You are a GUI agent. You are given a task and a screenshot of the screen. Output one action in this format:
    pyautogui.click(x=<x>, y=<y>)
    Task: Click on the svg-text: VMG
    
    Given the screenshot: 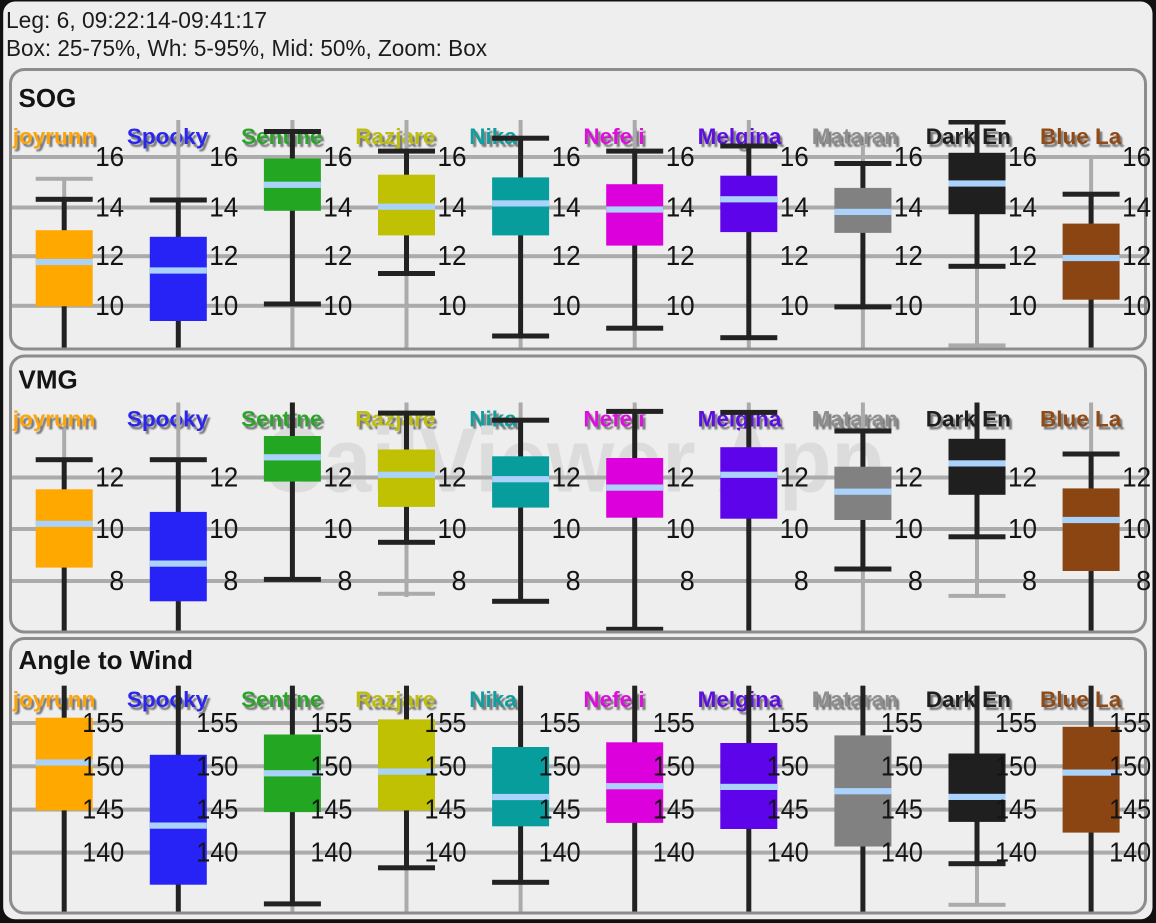 What is the action you would take?
    pyautogui.click(x=48, y=380)
    